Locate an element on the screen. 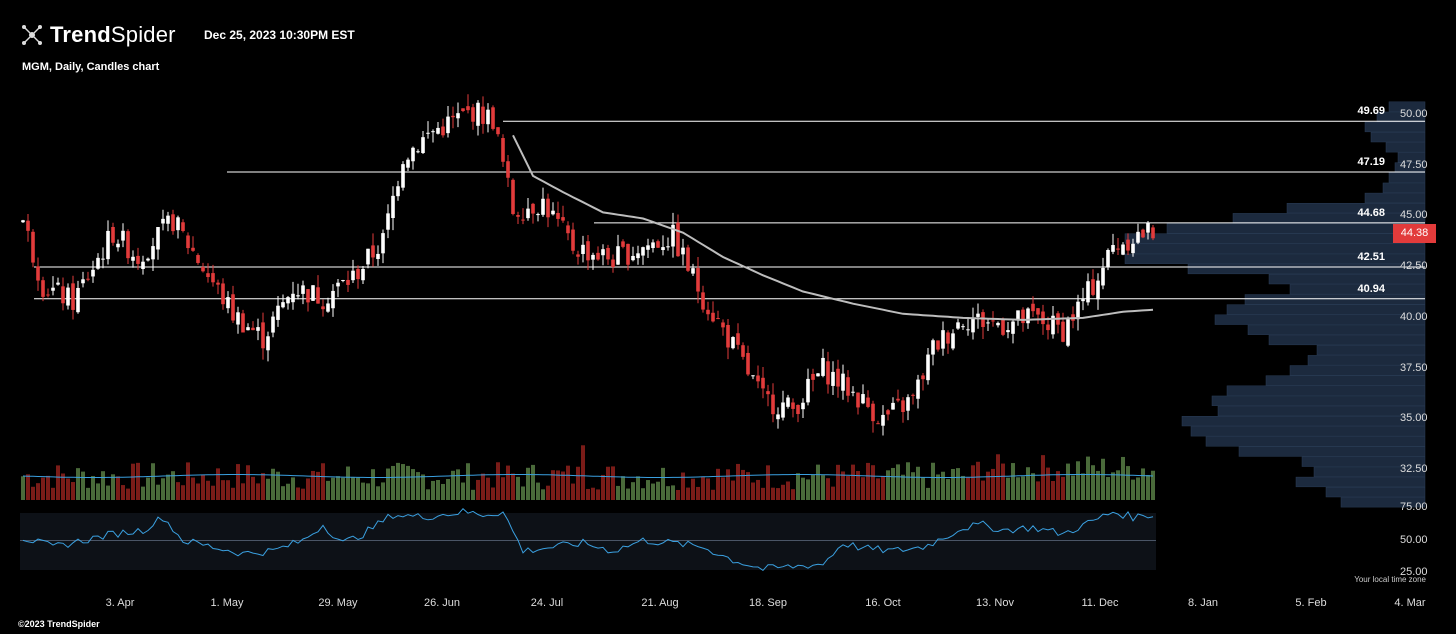 Image resolution: width=1456 pixels, height=634 pixels. price-axis-tick: 40.00 is located at coordinates (1414, 316).